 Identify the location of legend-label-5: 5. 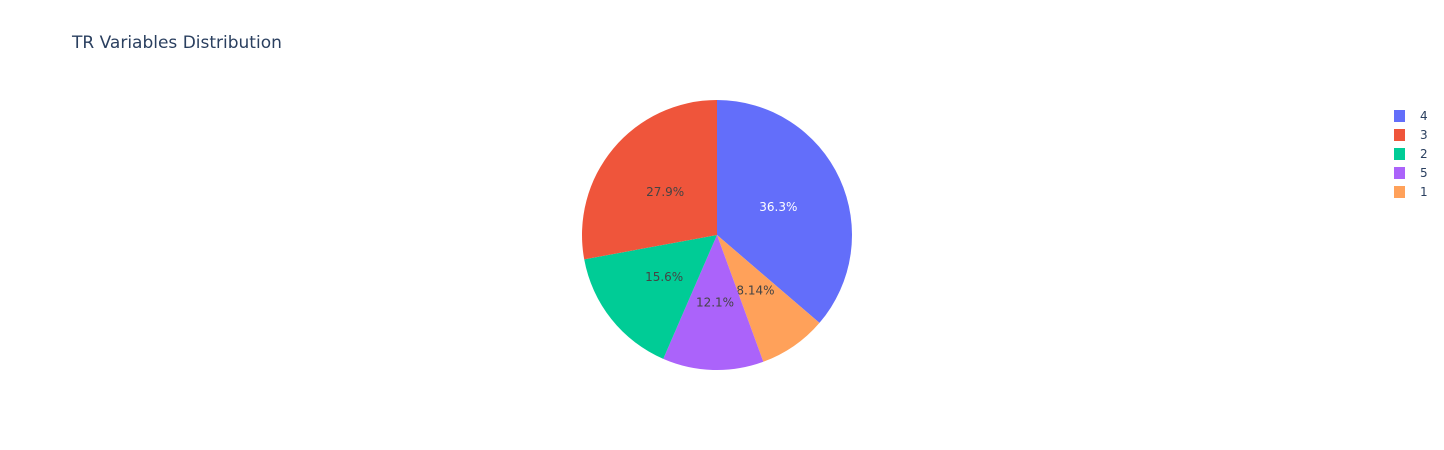
(1424, 172).